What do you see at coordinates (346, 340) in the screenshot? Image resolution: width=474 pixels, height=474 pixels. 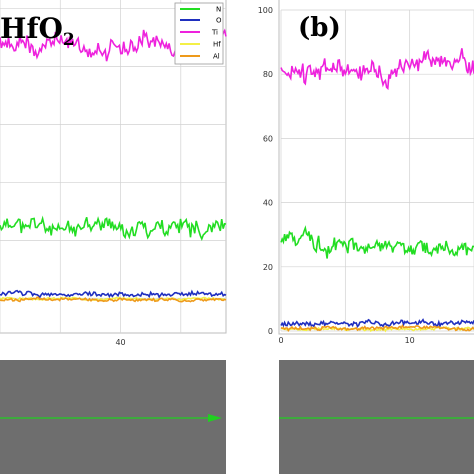 I see `panel-b-x-ticks: 0 10` at bounding box center [346, 340].